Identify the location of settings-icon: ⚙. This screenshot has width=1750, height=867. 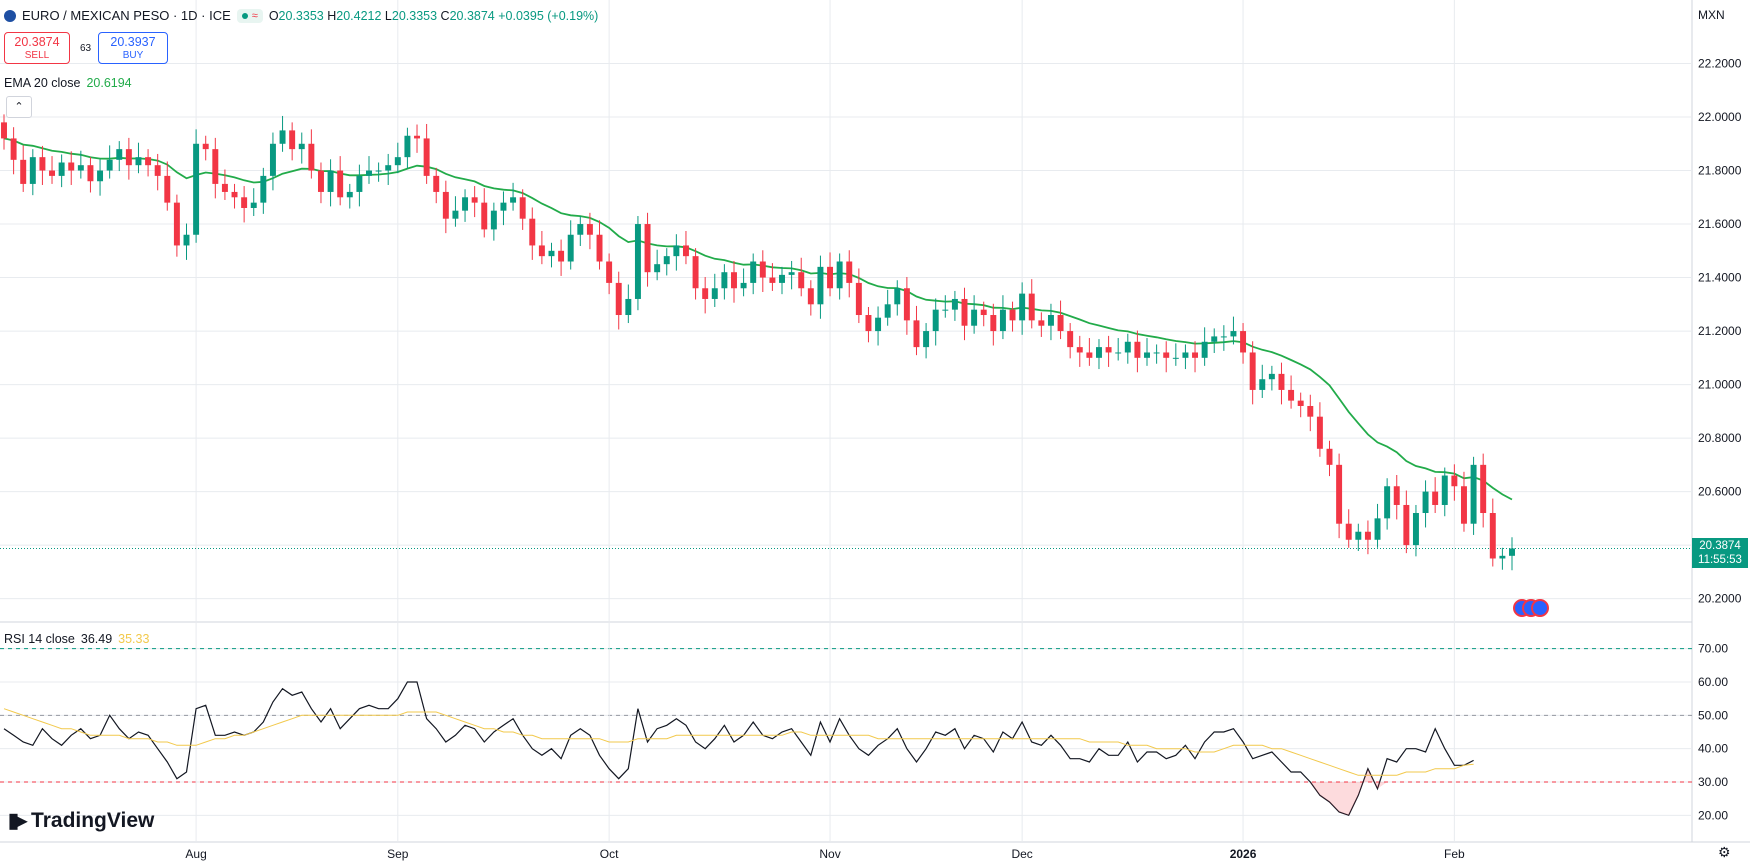
(1724, 852).